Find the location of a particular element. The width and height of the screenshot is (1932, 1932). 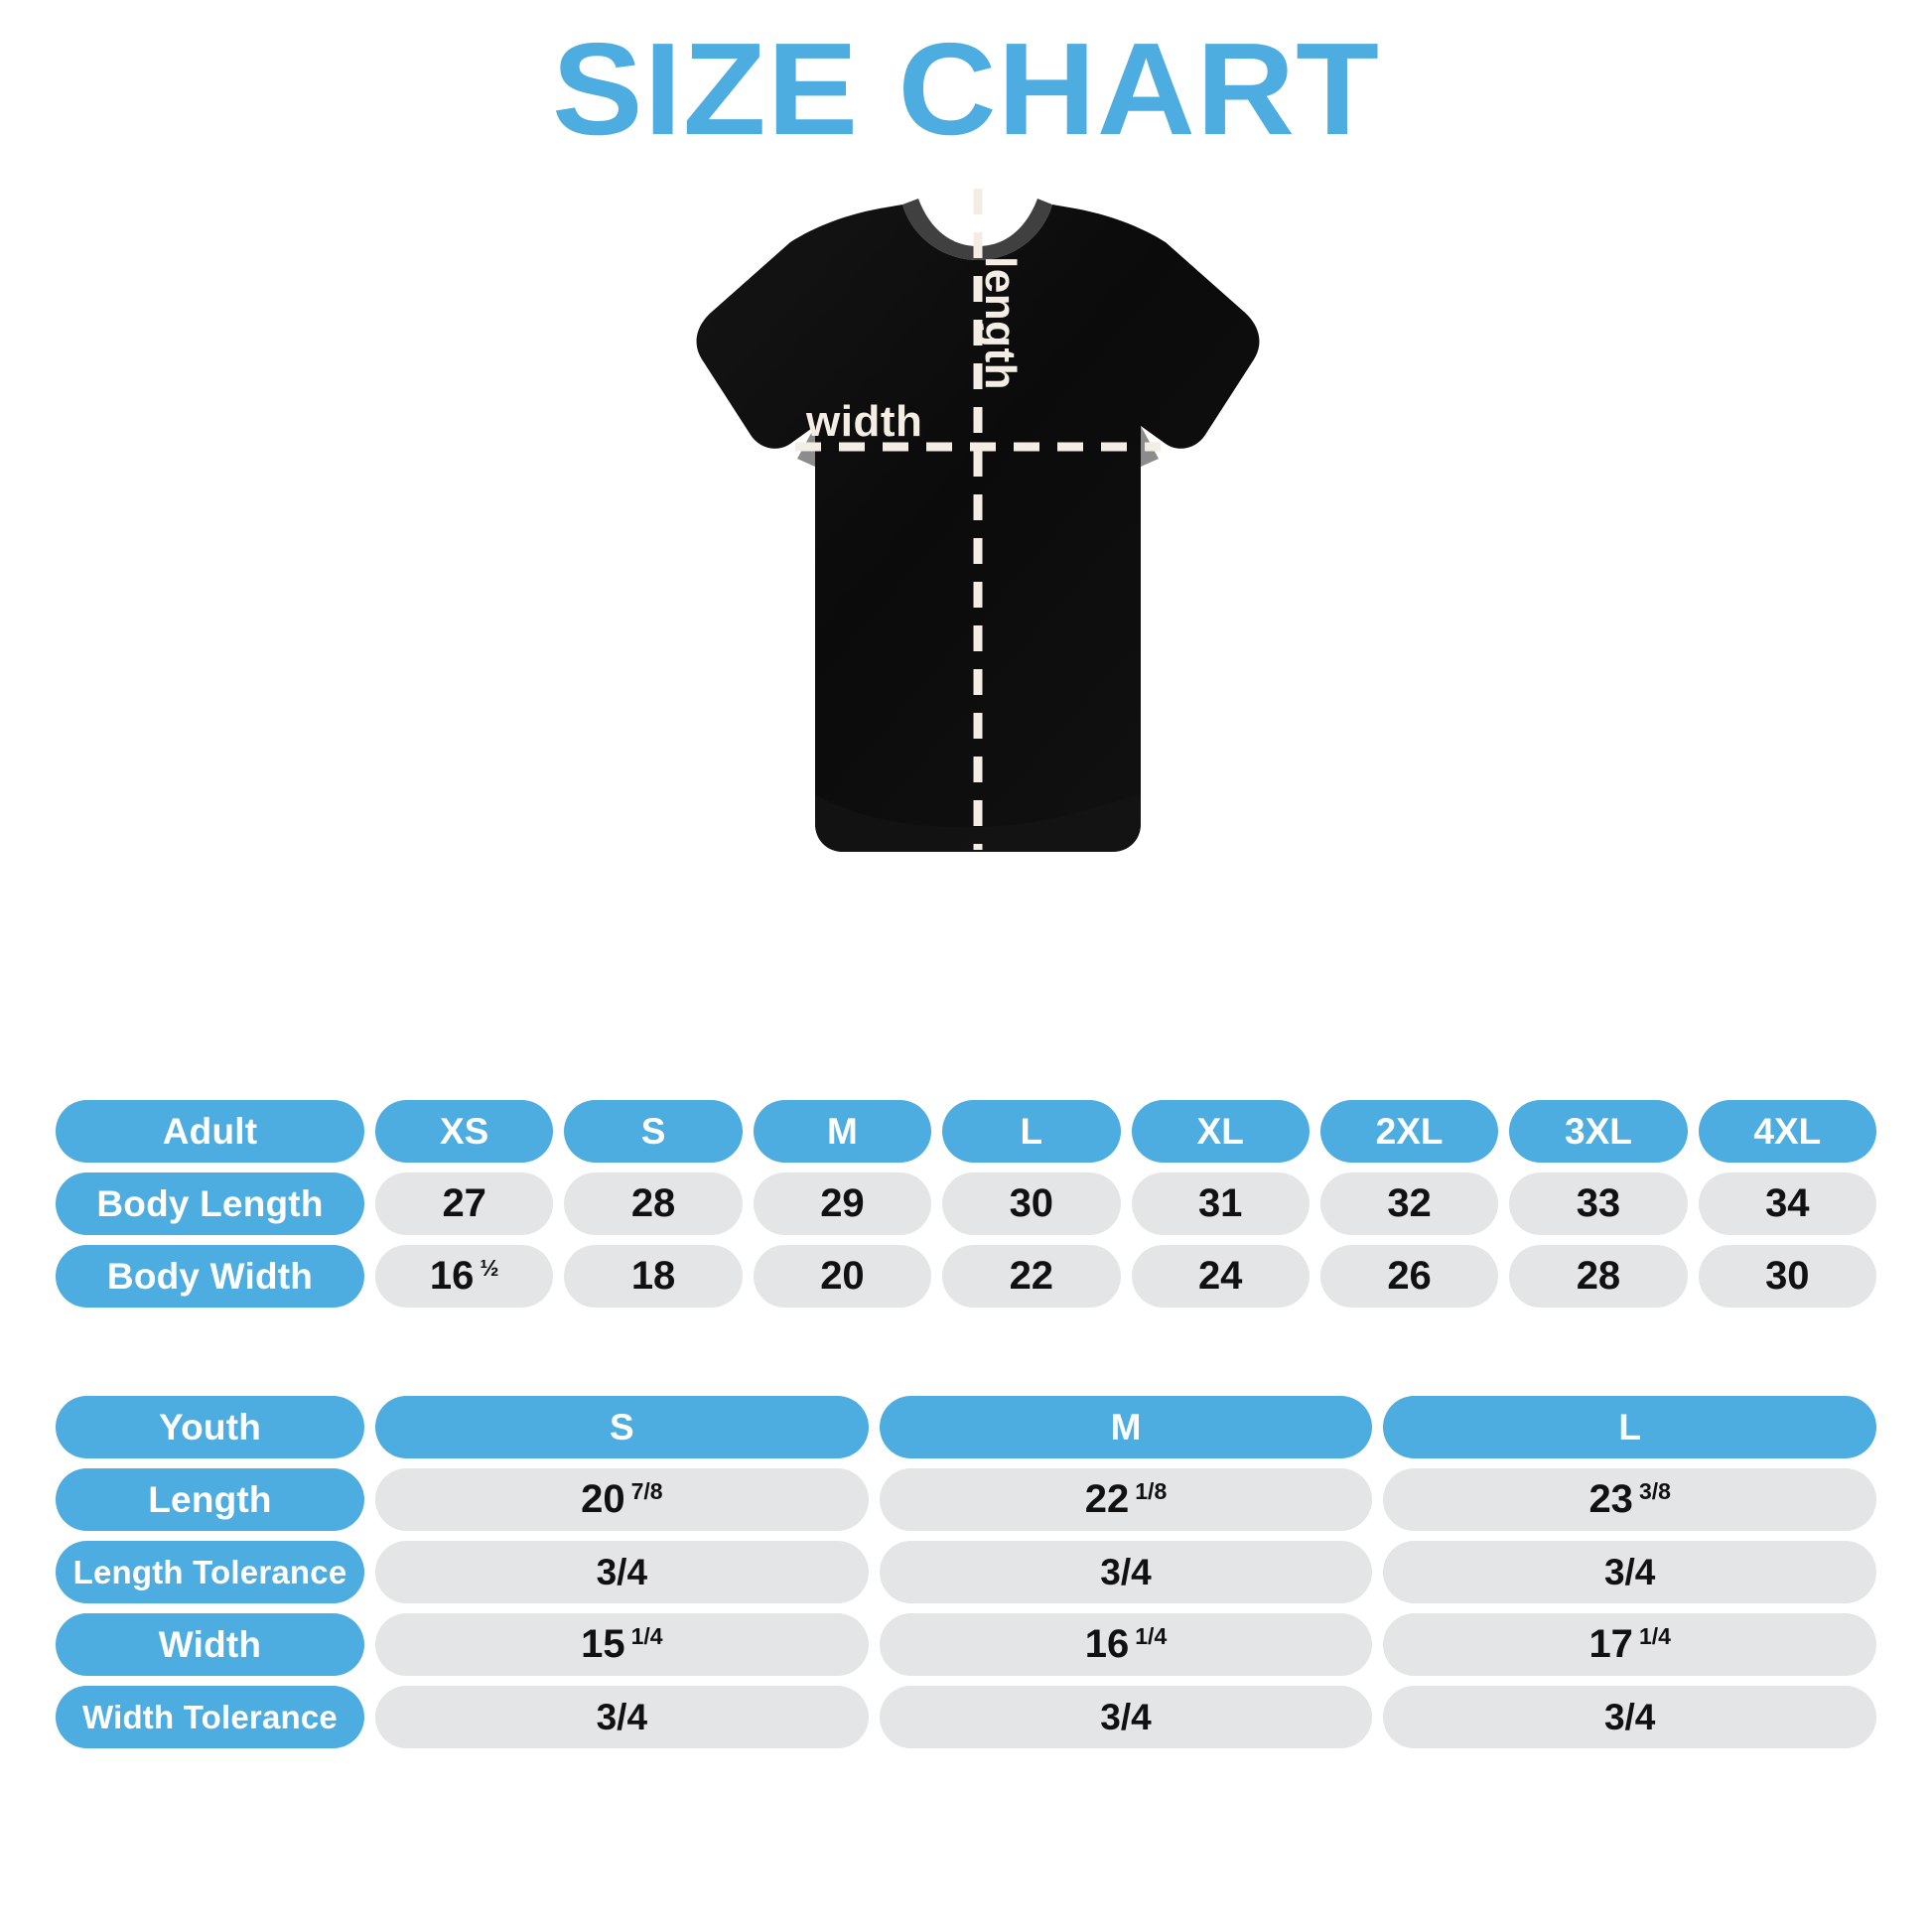

value-whole: 23 is located at coordinates (1610, 1499).